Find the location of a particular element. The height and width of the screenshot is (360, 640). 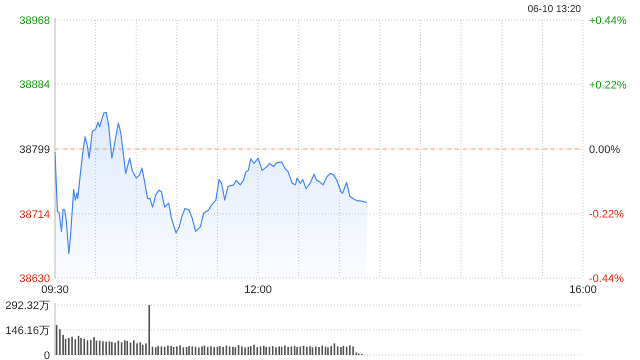

y2-tick-label: +0.22% is located at coordinates (608, 86).